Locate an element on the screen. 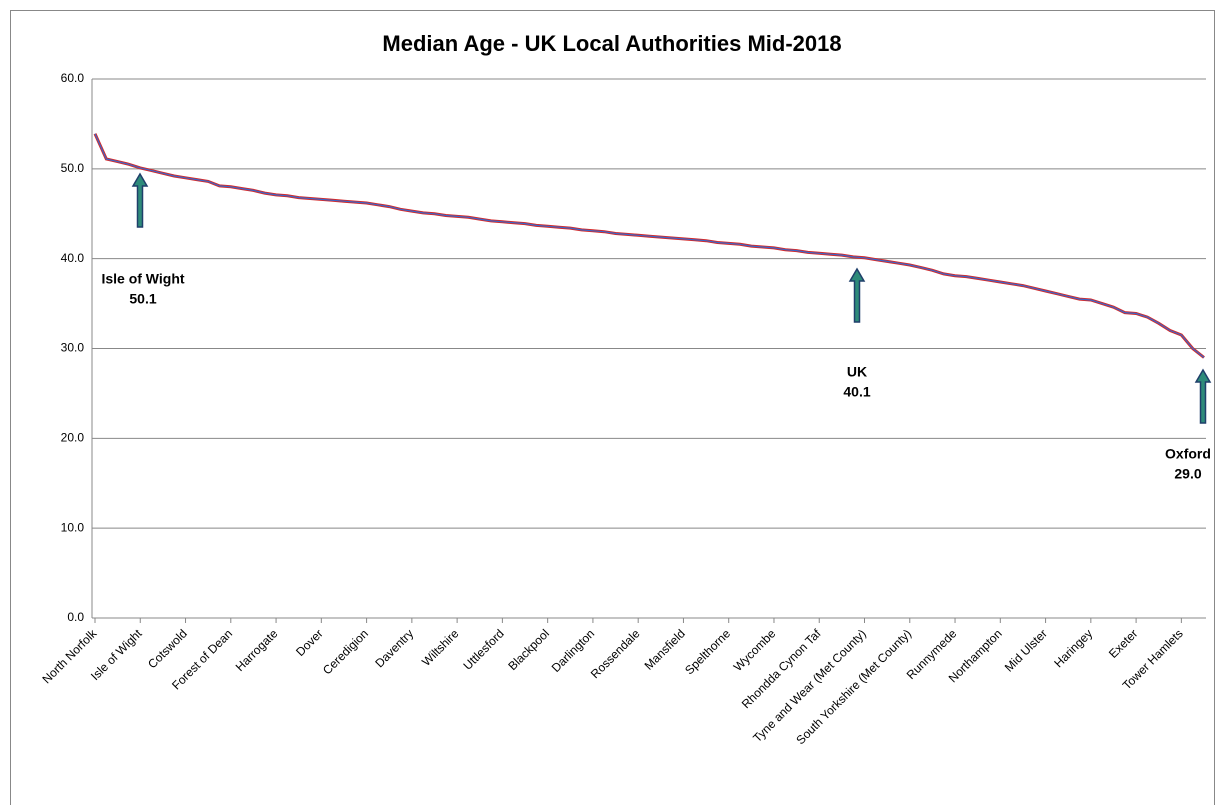  y-tick-label: 0.0 is located at coordinates (75, 617).